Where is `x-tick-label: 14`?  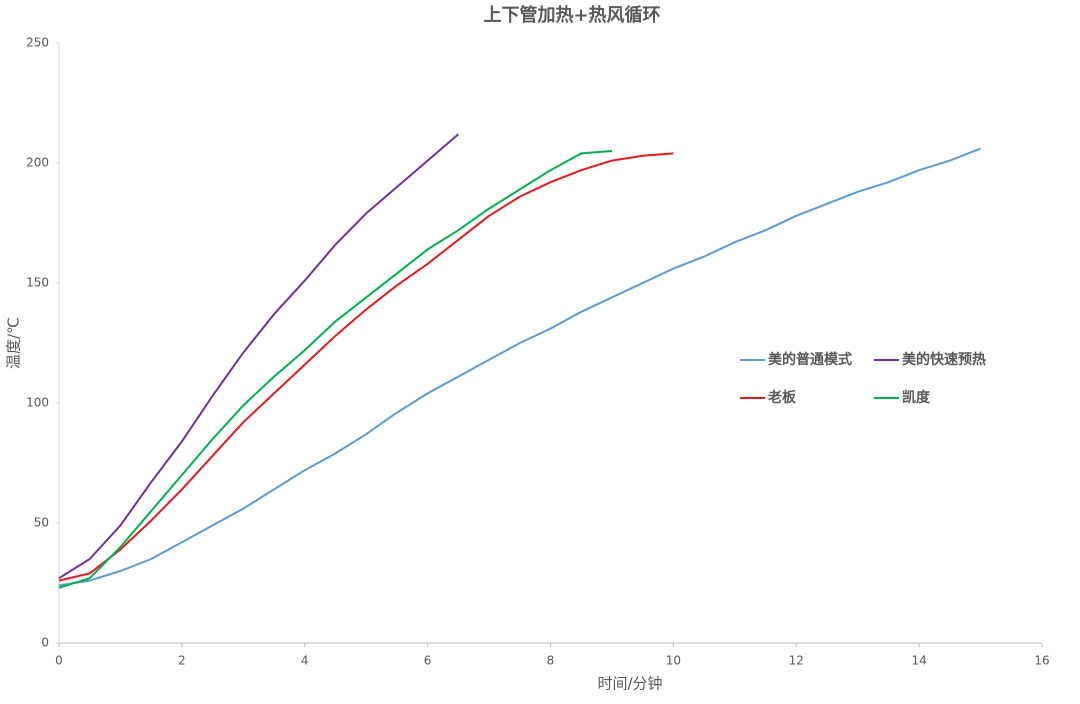
x-tick-label: 14 is located at coordinates (918, 661).